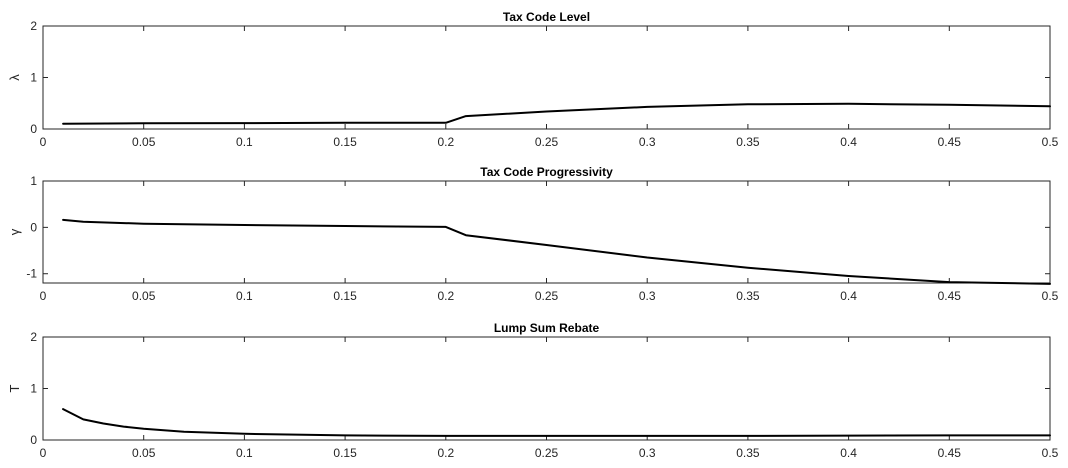  I want to click on y-axis-label: λ, so click(14, 77).